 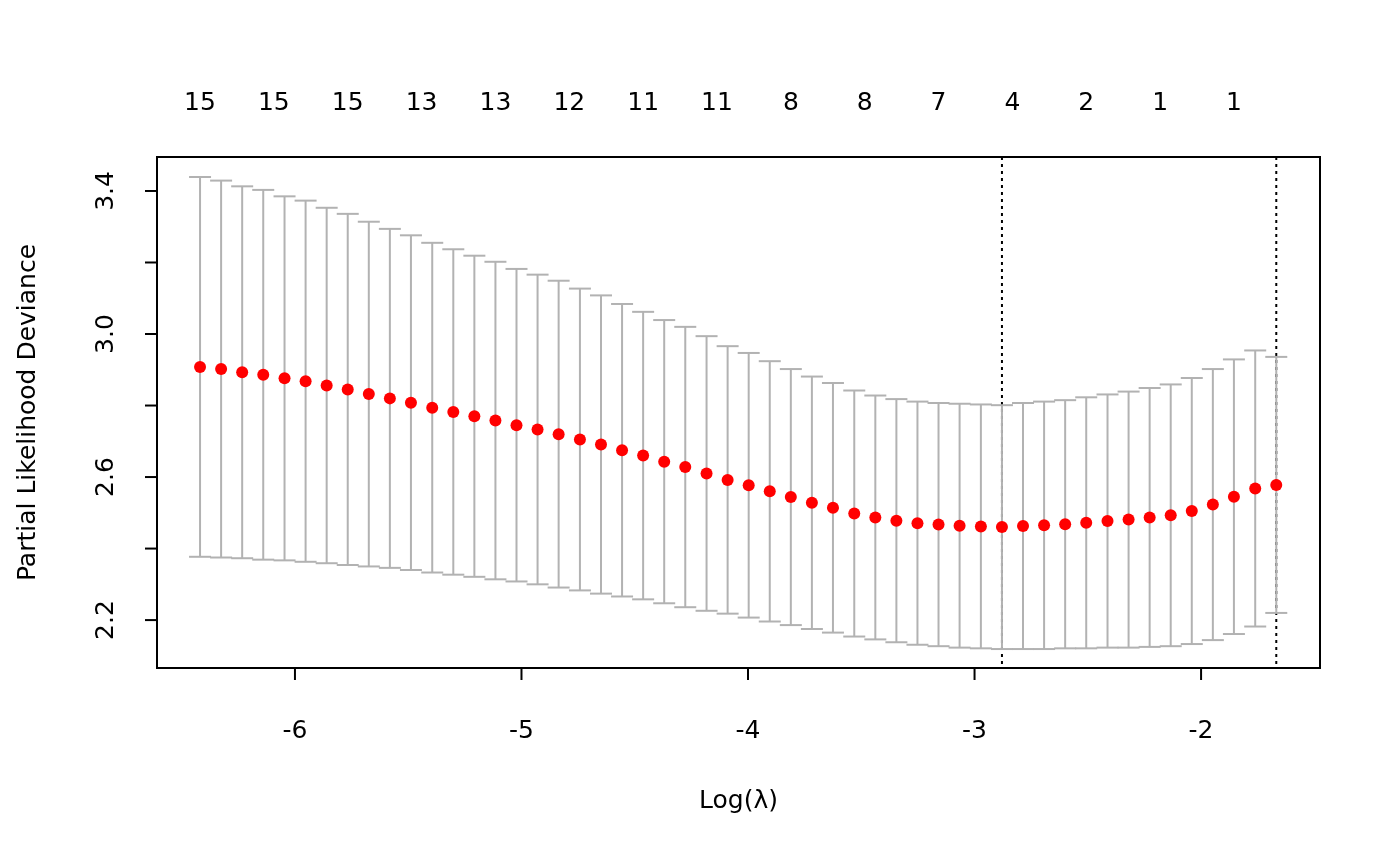 What do you see at coordinates (738, 799) in the screenshot?
I see `x-axis-title: Log(λ)` at bounding box center [738, 799].